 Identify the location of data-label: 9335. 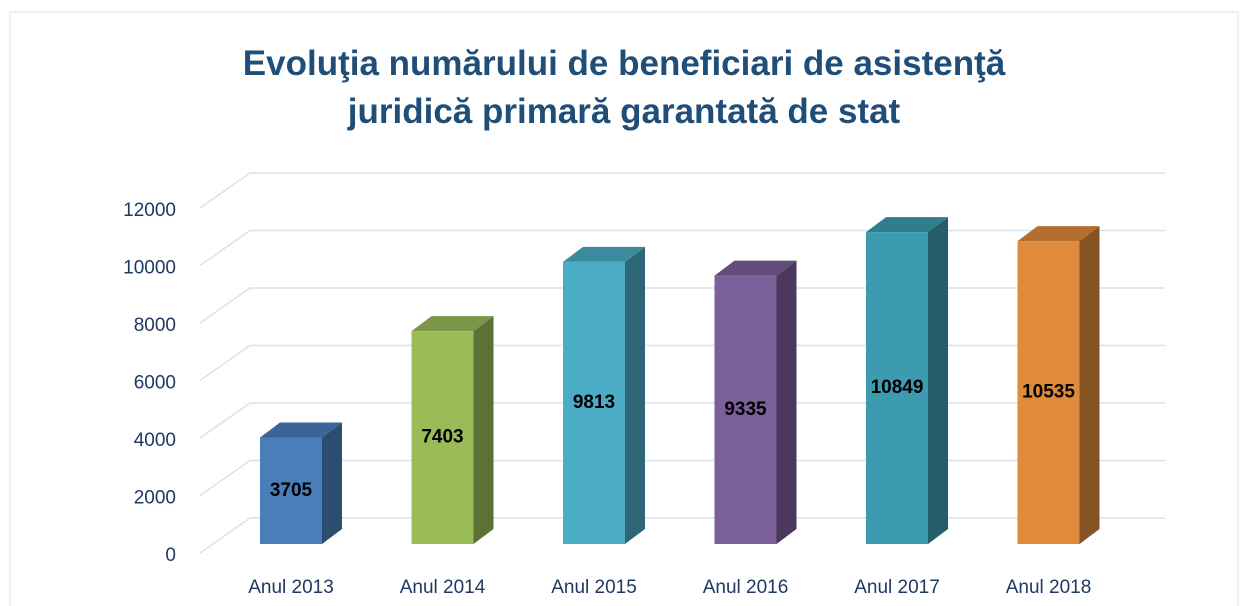
(745, 409).